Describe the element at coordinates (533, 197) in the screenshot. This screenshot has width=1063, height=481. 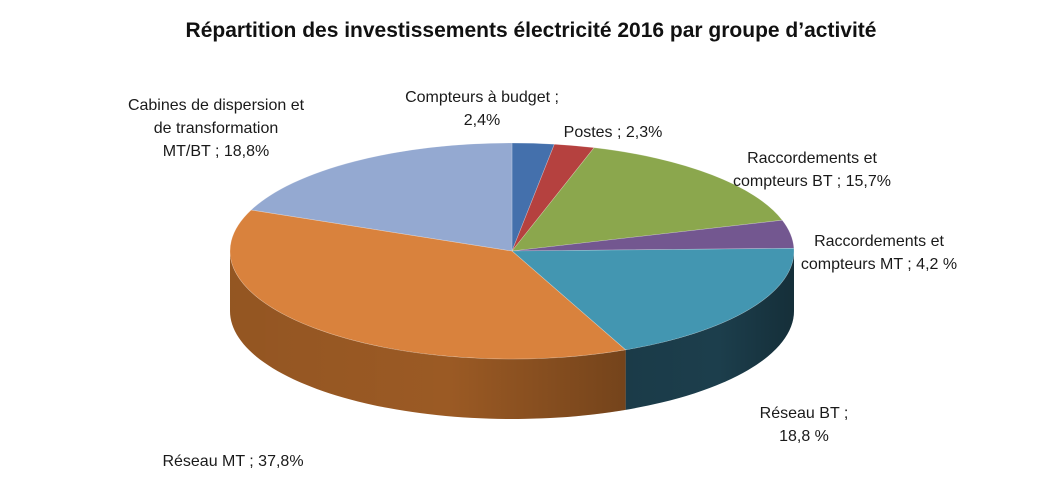
I see `slice-compteurs-a-budget` at that location.